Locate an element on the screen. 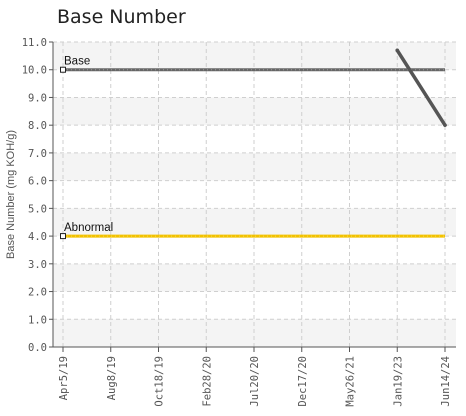  x-tick-label: Oct18/19 is located at coordinates (160, 381).